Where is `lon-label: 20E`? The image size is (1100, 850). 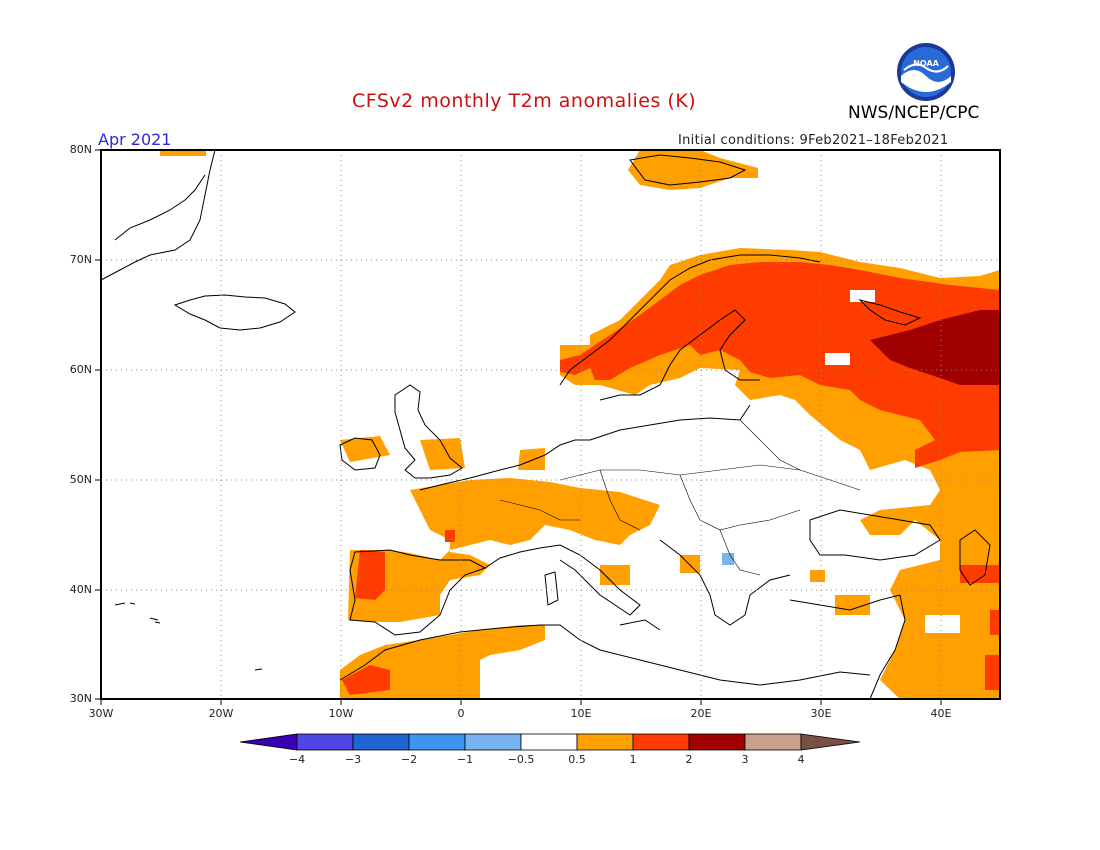
lon-label: 20E is located at coordinates (701, 713).